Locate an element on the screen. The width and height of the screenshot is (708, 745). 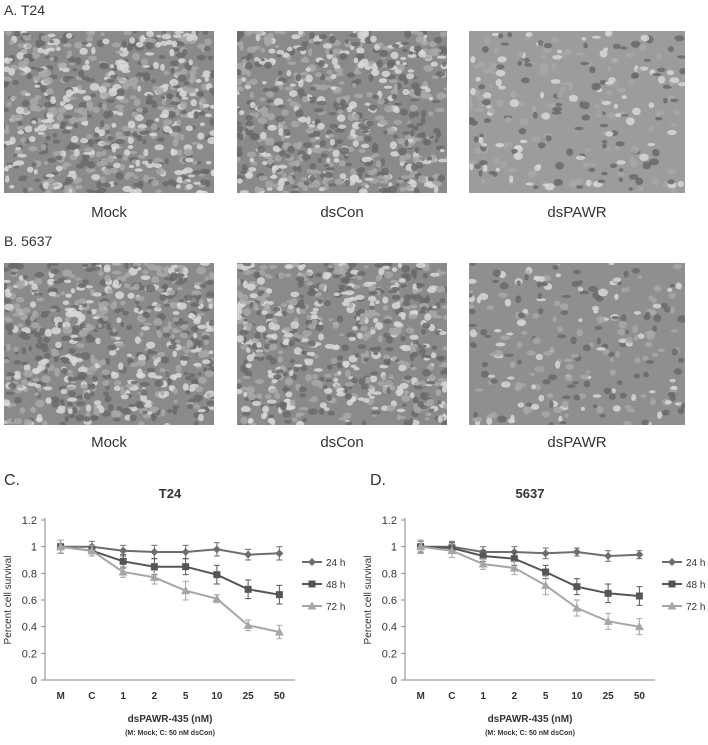
micrograph-t24-mock is located at coordinates (109, 112).